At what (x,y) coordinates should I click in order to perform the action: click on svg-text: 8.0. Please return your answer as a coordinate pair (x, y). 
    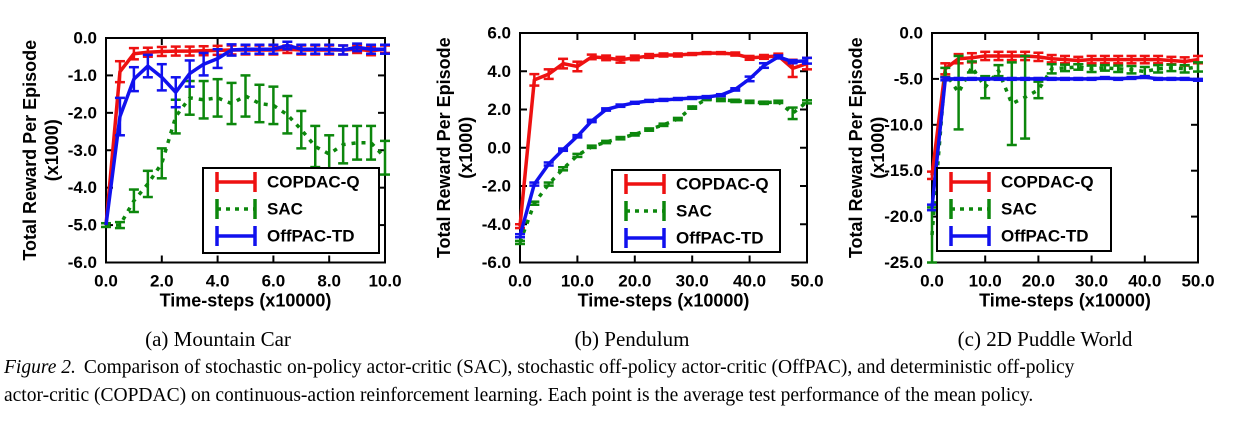
    Looking at the image, I should click on (329, 281).